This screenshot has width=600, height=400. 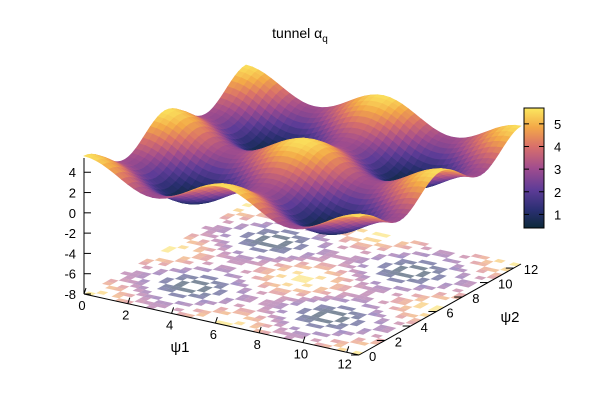 I want to click on z-tick-label: 2, so click(x=72, y=193).